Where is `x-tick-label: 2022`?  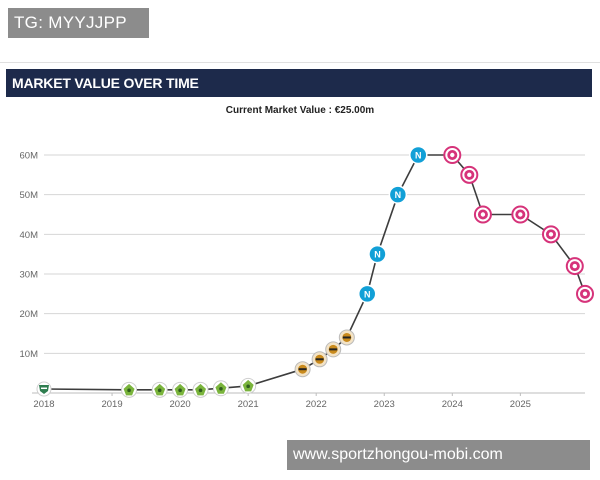
x-tick-label: 2022 is located at coordinates (316, 404).